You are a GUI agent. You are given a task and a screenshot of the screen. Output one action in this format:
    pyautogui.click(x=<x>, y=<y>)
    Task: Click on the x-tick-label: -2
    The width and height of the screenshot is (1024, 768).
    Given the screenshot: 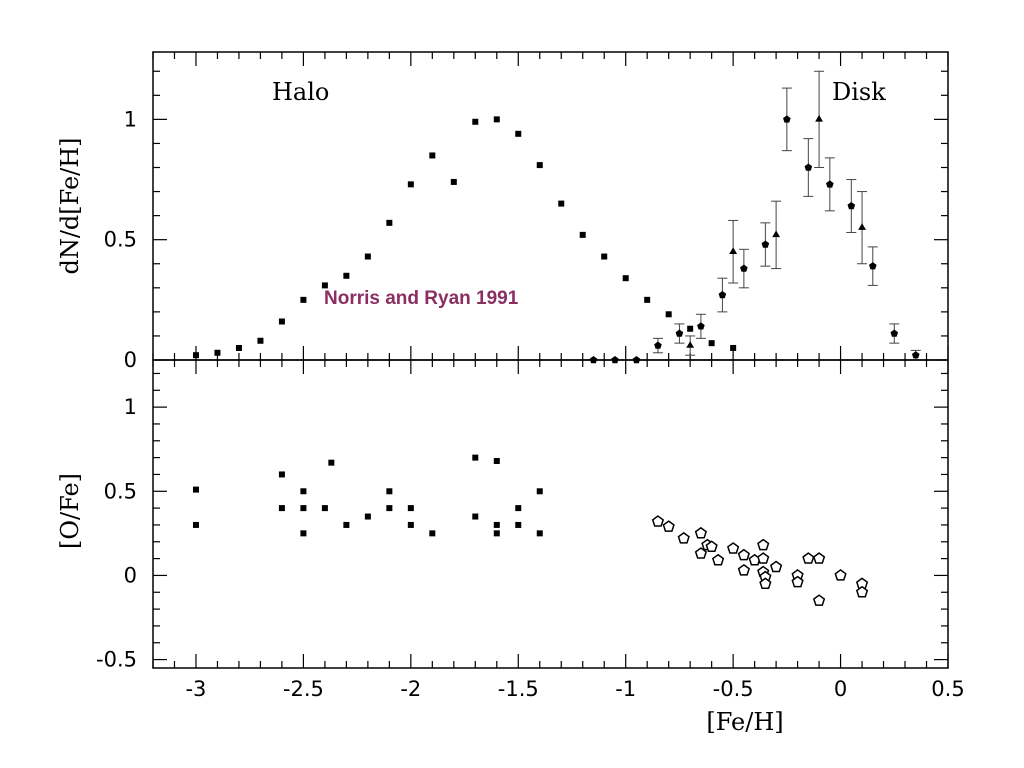 What is the action you would take?
    pyautogui.click(x=410, y=689)
    